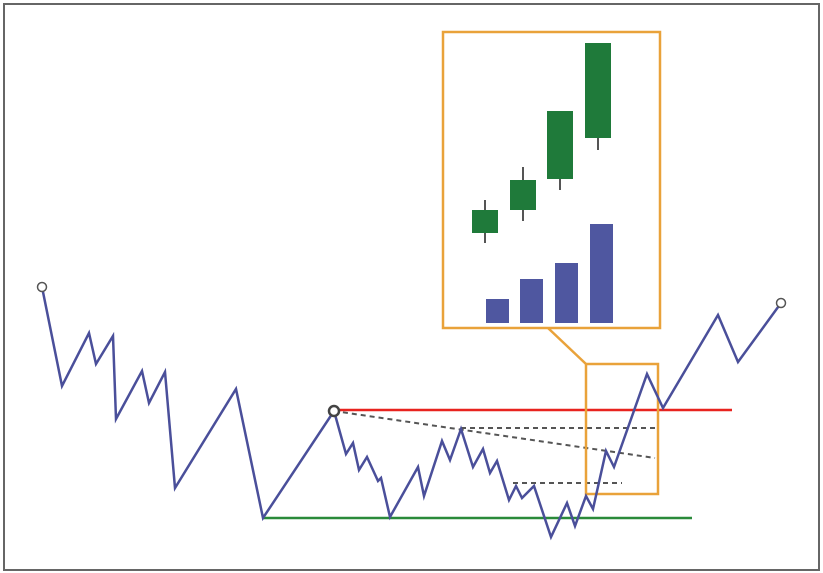 Image resolution: width=823 pixels, height=573 pixels. What do you see at coordinates (494, 434) in the screenshot?
I see `descending-trendline-dashed` at bounding box center [494, 434].